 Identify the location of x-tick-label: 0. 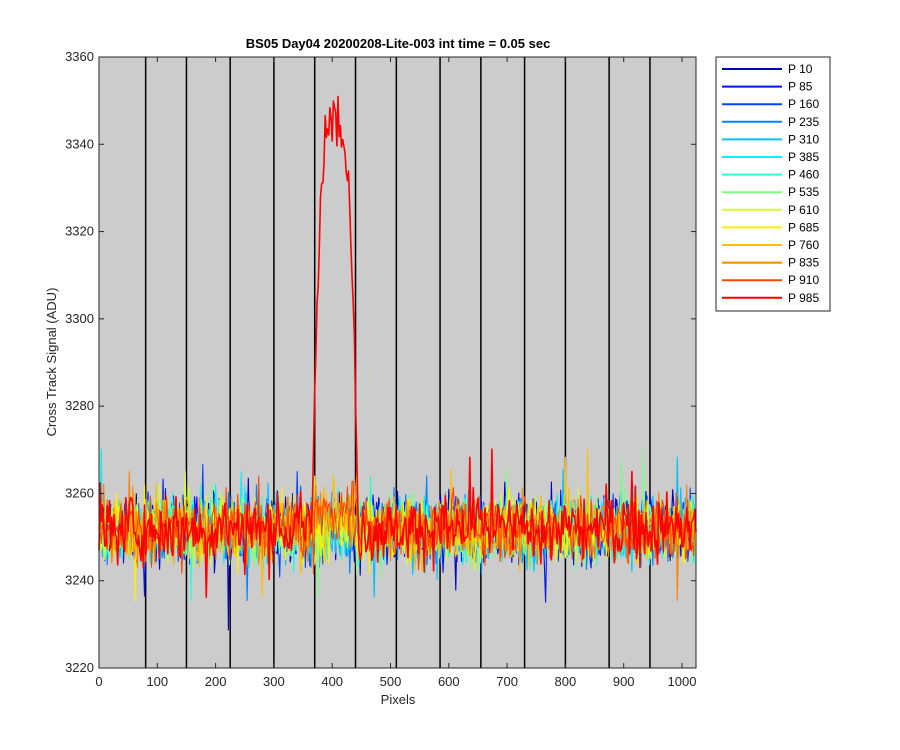
(98, 681).